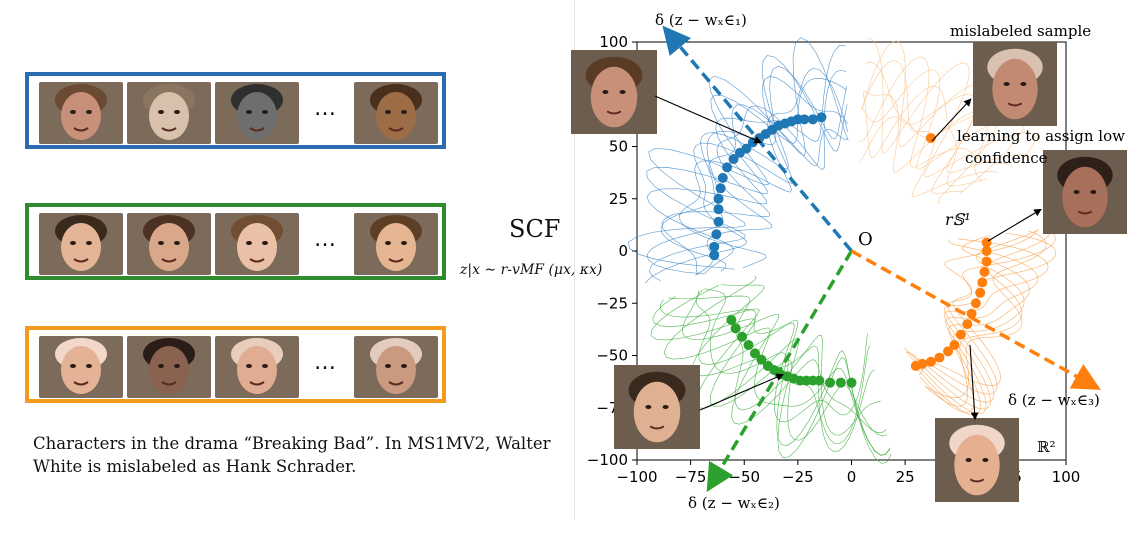 Image resolution: width=1145 pixels, height=533 pixels. What do you see at coordinates (535, 229) in the screenshot?
I see `scf-label: SCF` at bounding box center [535, 229].